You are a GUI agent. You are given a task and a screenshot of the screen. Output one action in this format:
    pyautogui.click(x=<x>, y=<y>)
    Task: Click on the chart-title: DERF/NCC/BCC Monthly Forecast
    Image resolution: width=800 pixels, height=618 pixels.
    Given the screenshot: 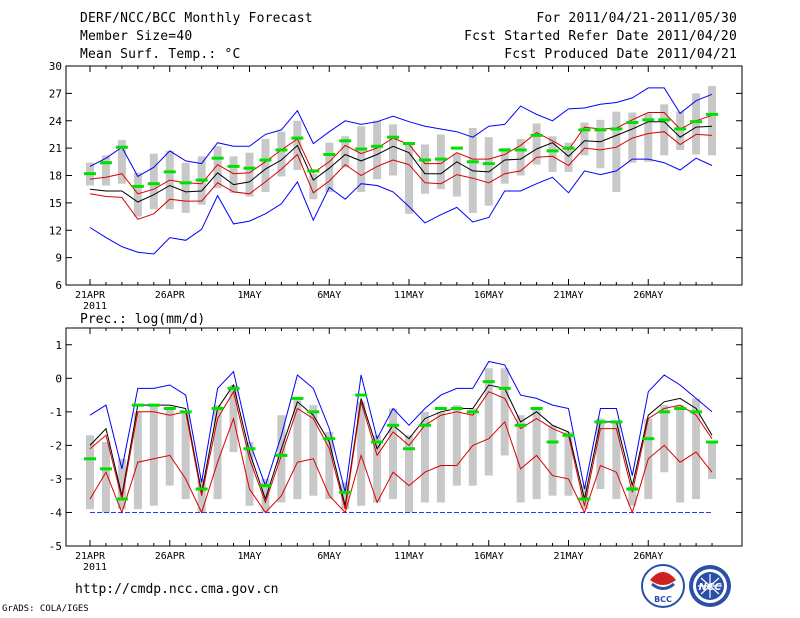 What is the action you would take?
    pyautogui.click(x=196, y=18)
    